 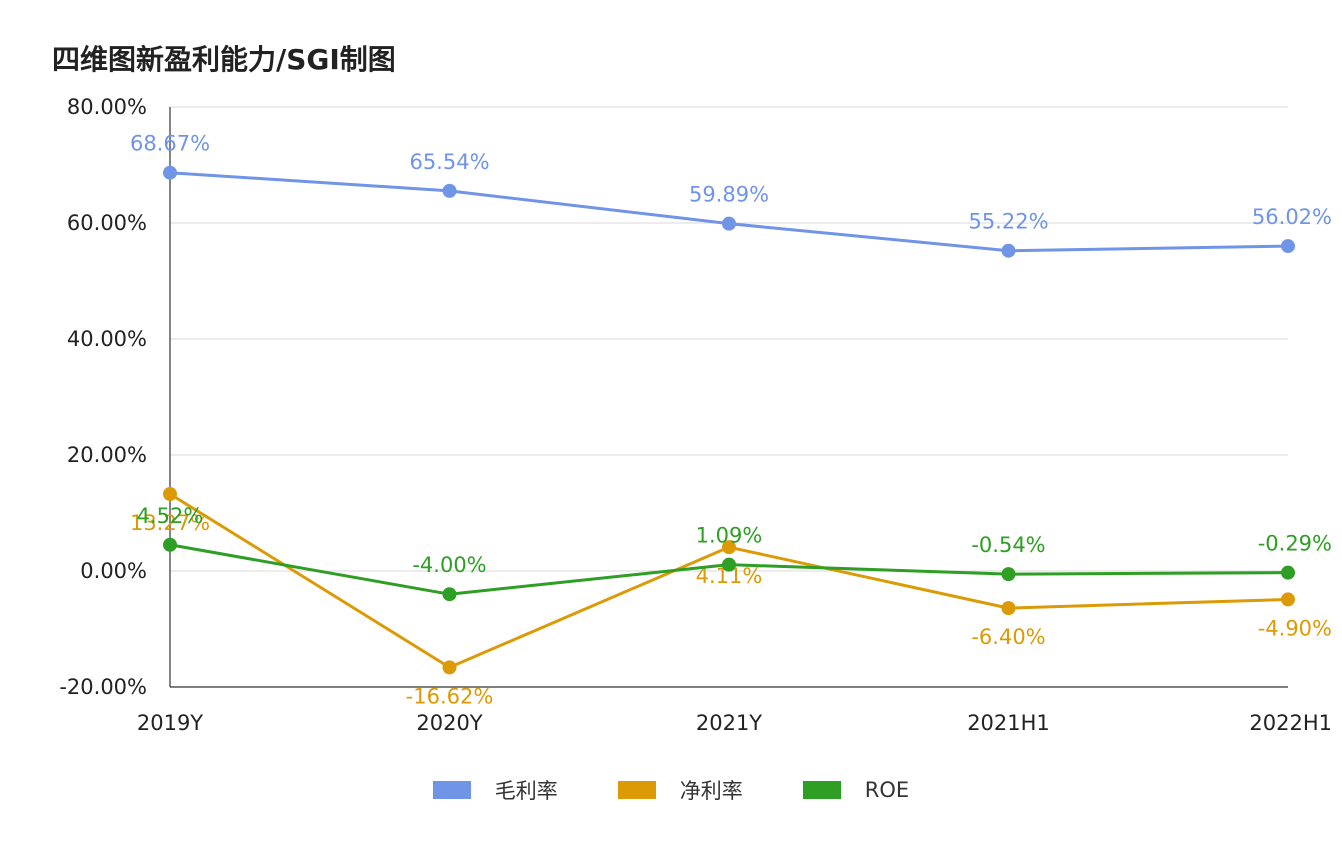 I want to click on data-label: -6.40%, so click(x=1008, y=637).